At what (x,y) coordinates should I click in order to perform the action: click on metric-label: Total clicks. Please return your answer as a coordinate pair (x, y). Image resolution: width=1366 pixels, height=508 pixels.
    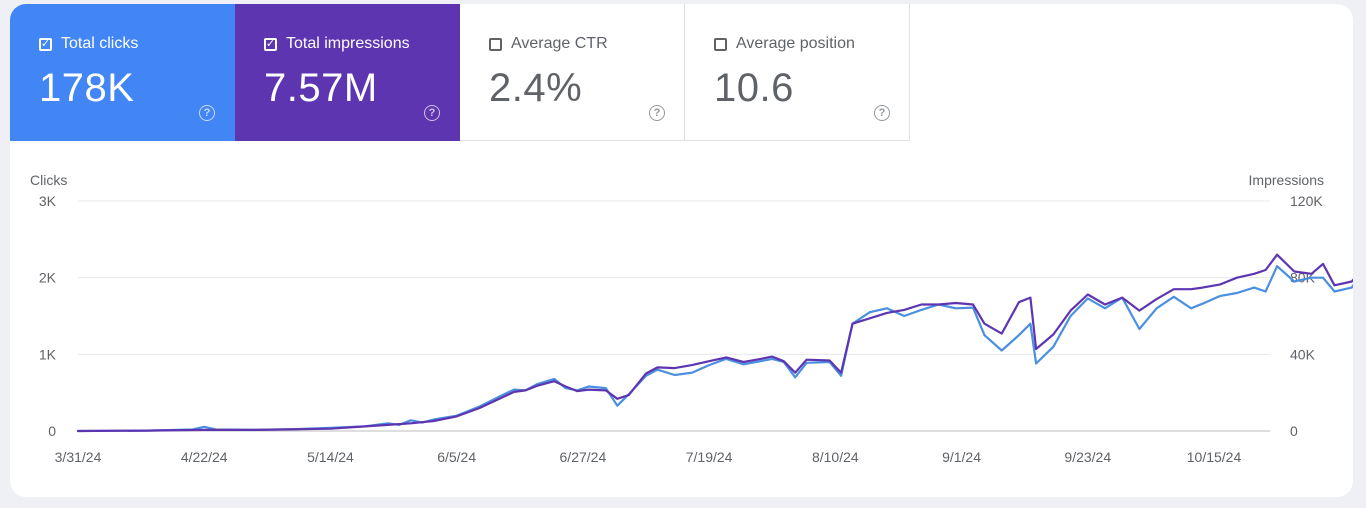
    Looking at the image, I should click on (100, 43).